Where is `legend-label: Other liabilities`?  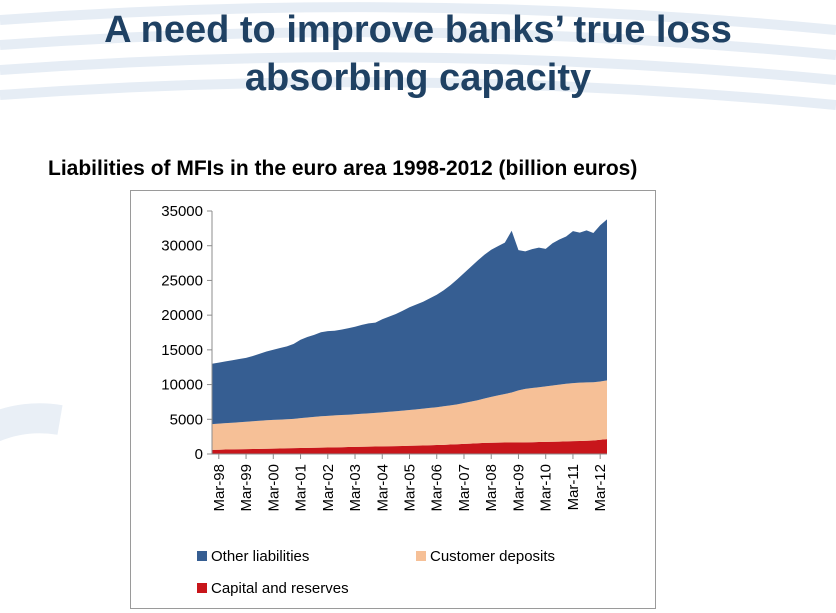 legend-label: Other liabilities is located at coordinates (260, 556).